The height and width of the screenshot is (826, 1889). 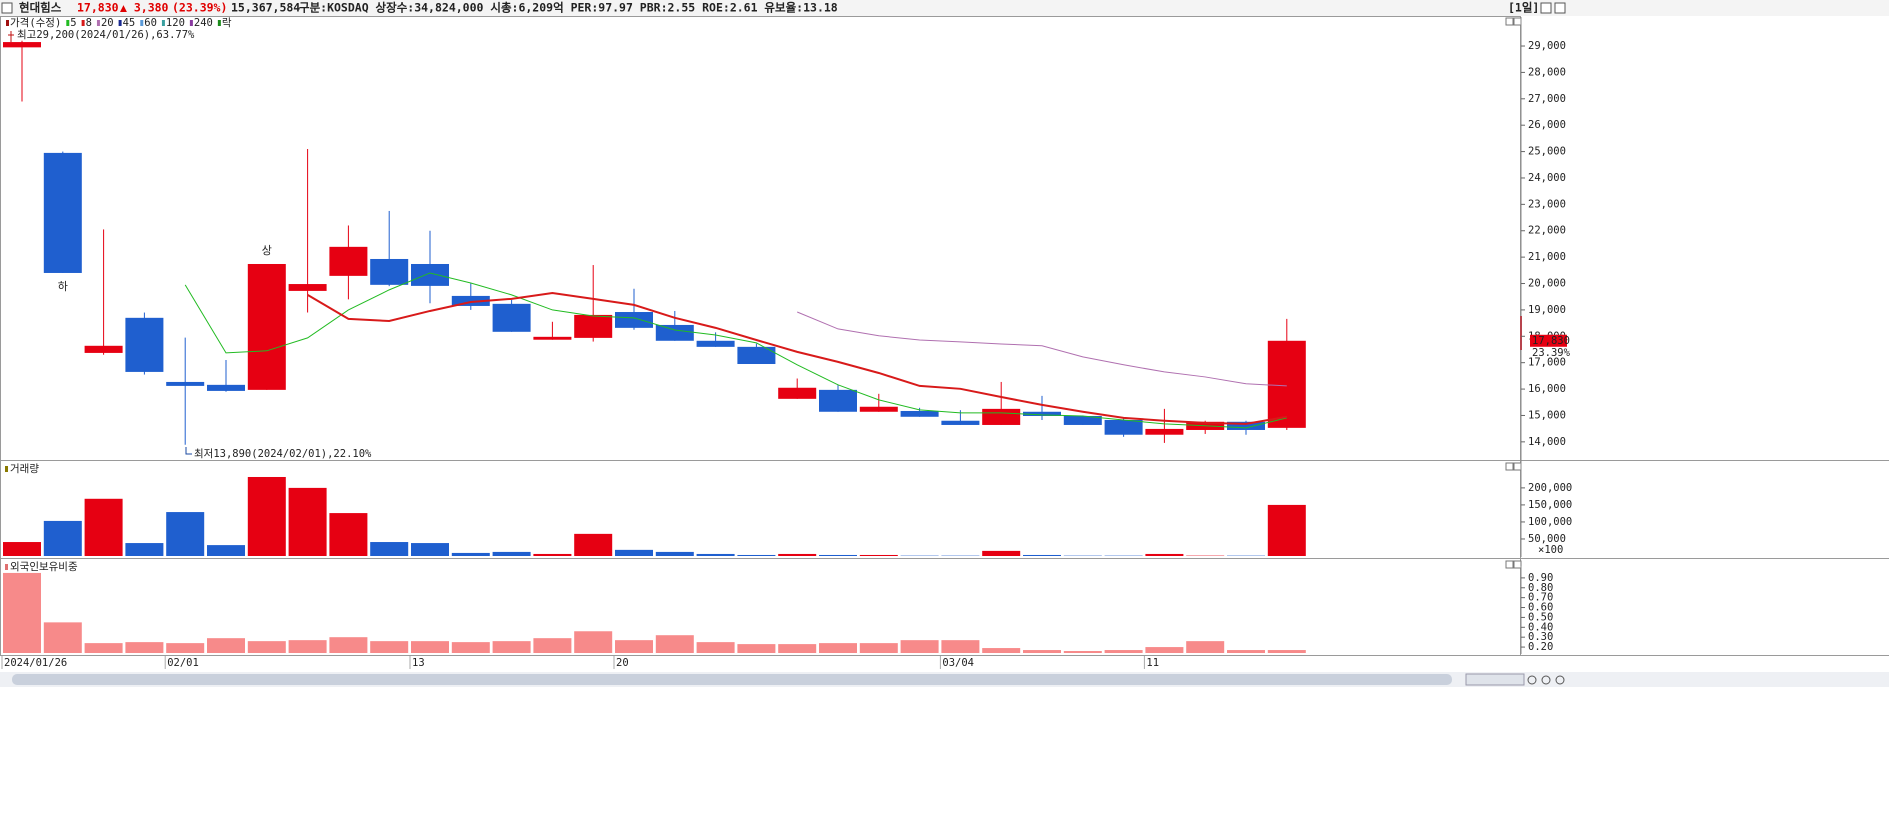 What do you see at coordinates (1547, 125) in the screenshot?
I see `y-tick-label: 26,000` at bounding box center [1547, 125].